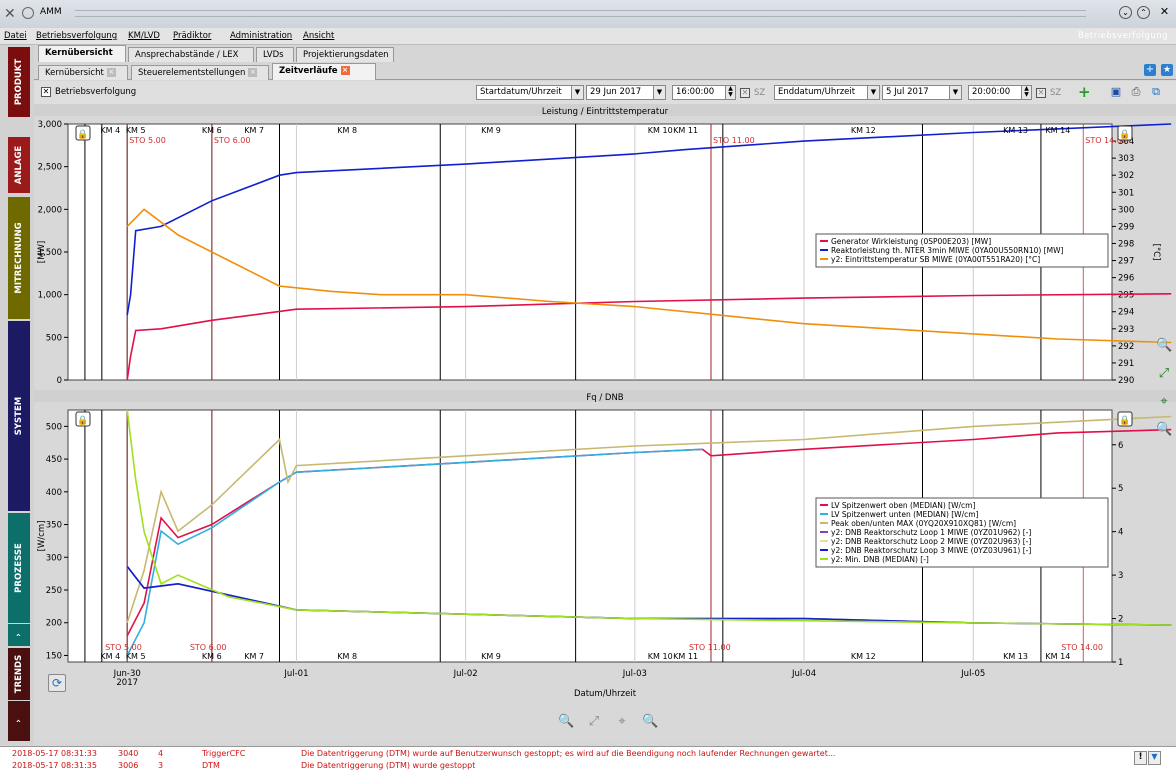 This screenshot has height=773, width=1176. Describe the element at coordinates (594, 721) in the screenshot. I see `bottom-zoom-fit-icon: ⤢` at that location.